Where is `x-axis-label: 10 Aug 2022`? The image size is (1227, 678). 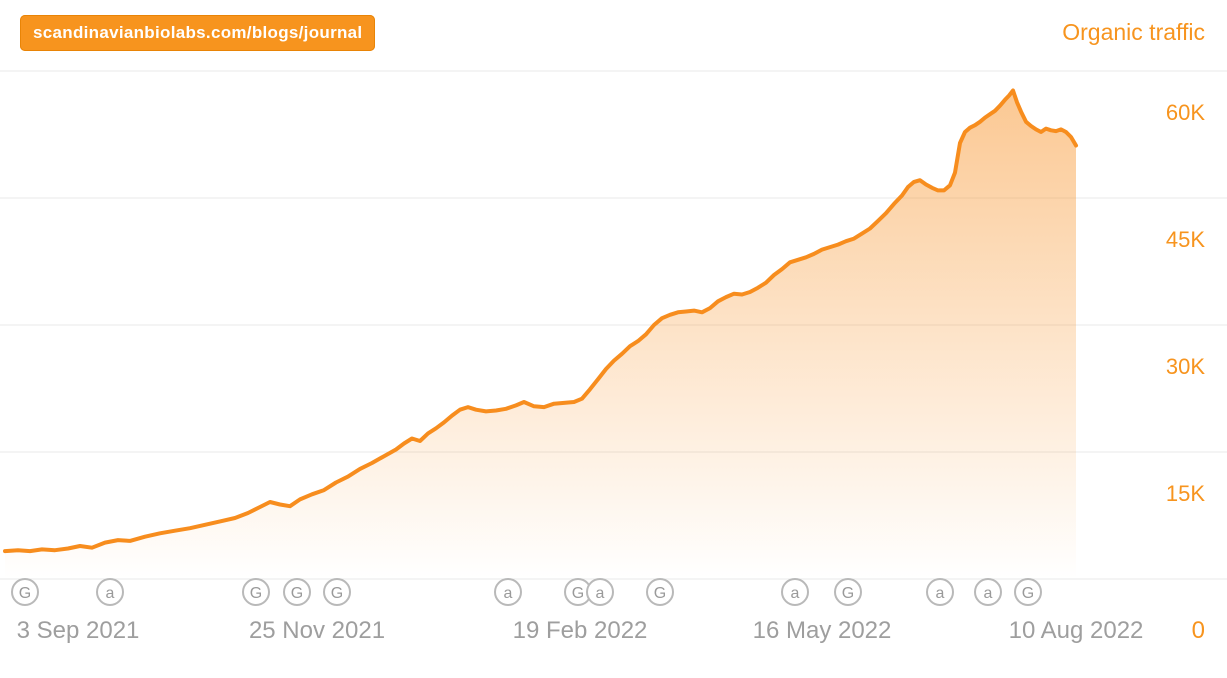
x-axis-label: 10 Aug 2022 is located at coordinates (1076, 630).